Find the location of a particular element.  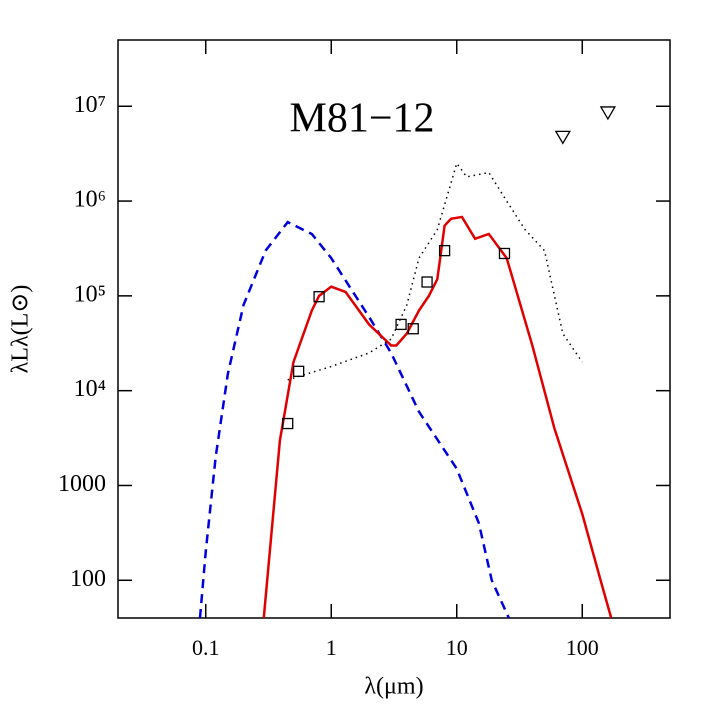

chart-title: M81−12 is located at coordinates (361, 119).